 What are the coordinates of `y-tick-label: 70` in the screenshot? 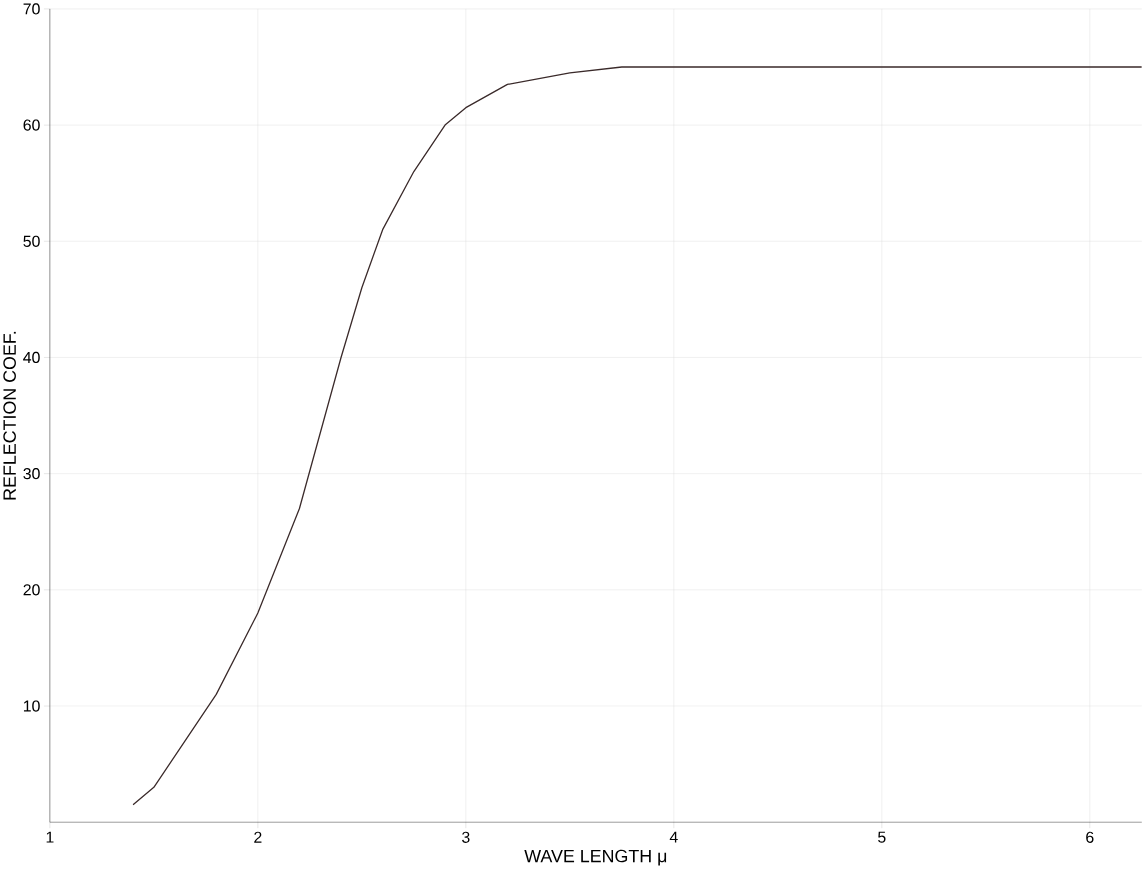 It's located at (31, 9).